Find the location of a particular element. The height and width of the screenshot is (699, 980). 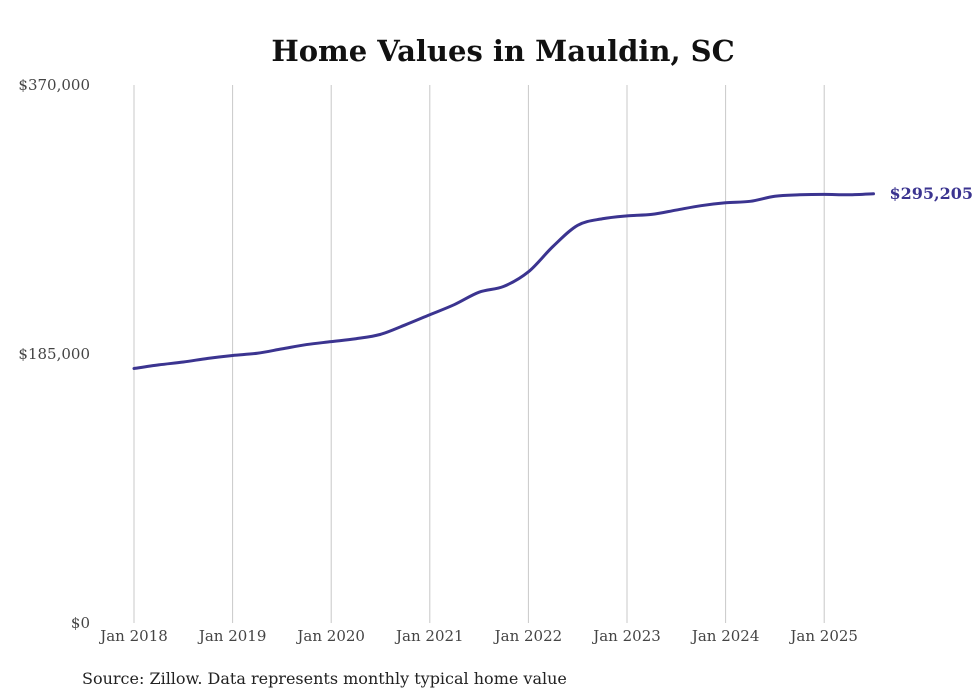

chart-title: Home Values in Mauldin, SC is located at coordinates (502, 51).